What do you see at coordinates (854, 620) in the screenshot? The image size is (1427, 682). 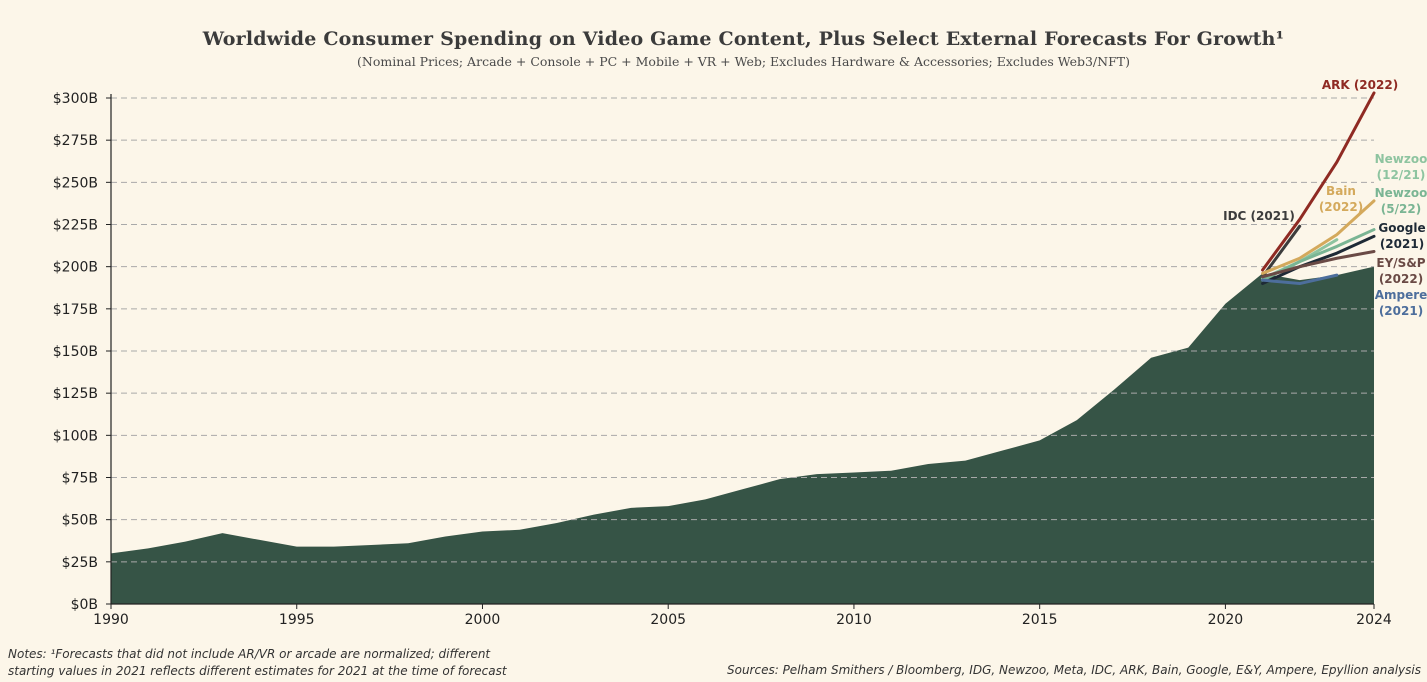 I see `x-tick-label: 2010` at bounding box center [854, 620].